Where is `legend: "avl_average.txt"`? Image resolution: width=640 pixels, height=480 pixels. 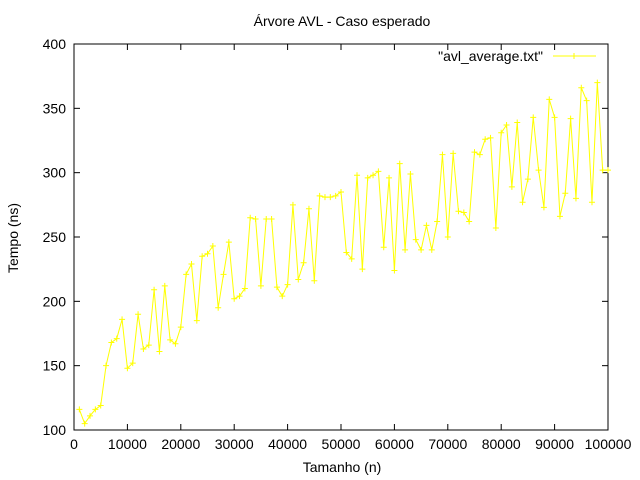
legend: "avl_average.txt" is located at coordinates (517, 56).